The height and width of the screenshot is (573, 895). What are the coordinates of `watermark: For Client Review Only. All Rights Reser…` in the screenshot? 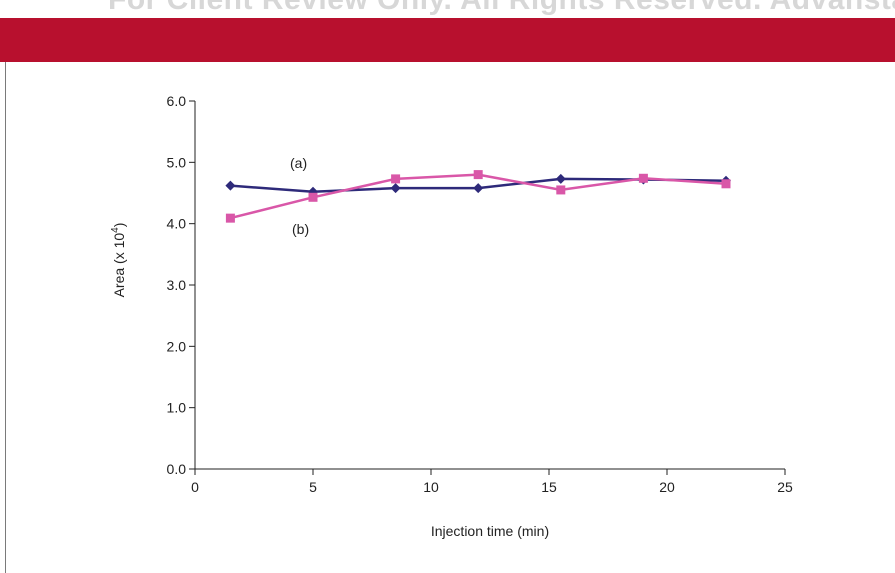 It's located at (447, 9).